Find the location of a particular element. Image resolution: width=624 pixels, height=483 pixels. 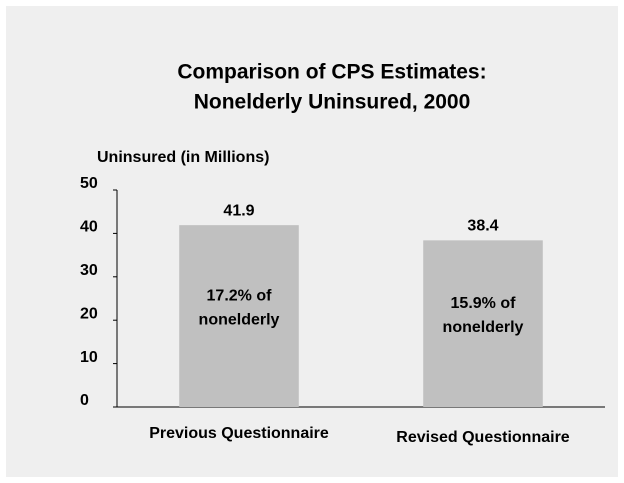

value-label: 41.9 is located at coordinates (238, 210).